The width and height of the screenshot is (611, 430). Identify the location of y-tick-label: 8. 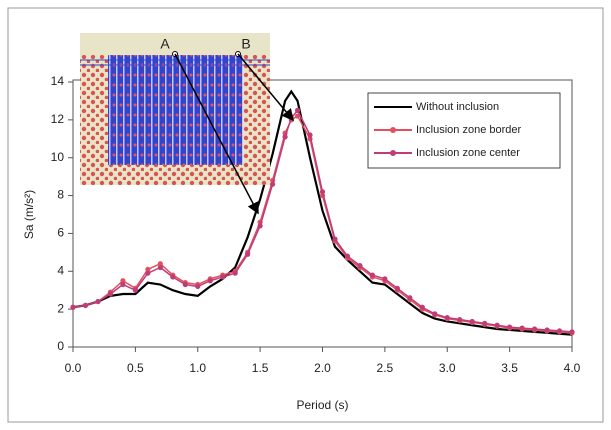
(60, 195).